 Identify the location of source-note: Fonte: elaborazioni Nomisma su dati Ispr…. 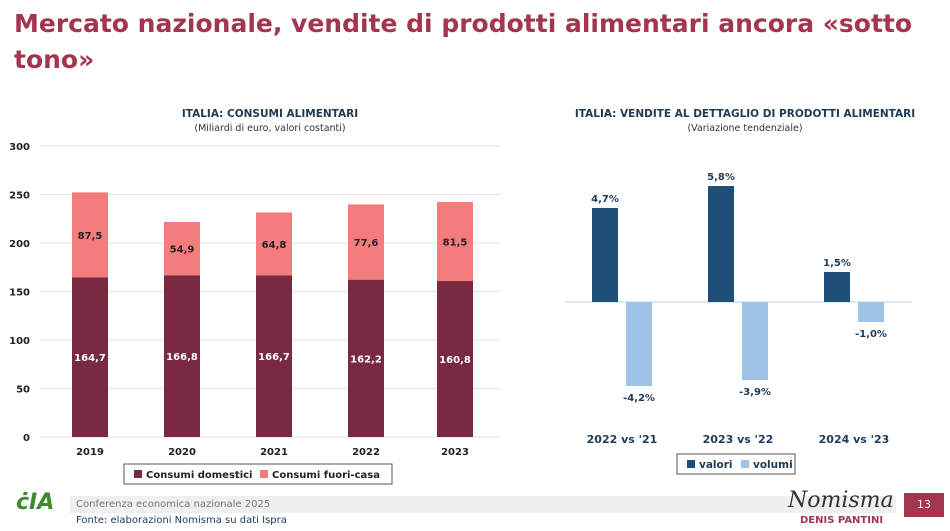
(181, 520).